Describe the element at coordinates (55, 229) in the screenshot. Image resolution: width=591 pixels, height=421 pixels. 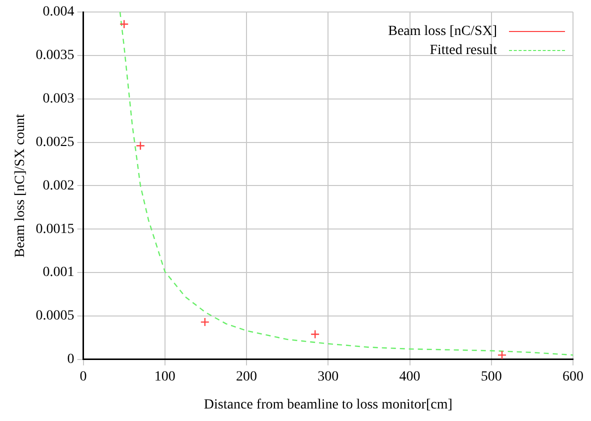
I see `y-tick-label: 0.0015` at that location.